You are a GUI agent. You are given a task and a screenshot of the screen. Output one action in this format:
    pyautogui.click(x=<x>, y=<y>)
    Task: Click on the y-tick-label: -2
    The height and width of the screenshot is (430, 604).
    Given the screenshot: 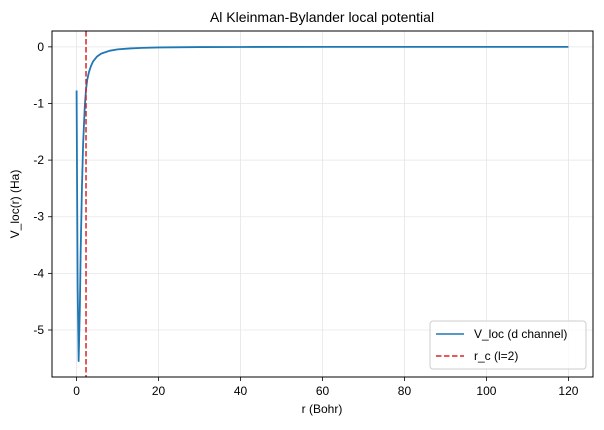 What is the action you would take?
    pyautogui.click(x=38, y=160)
    